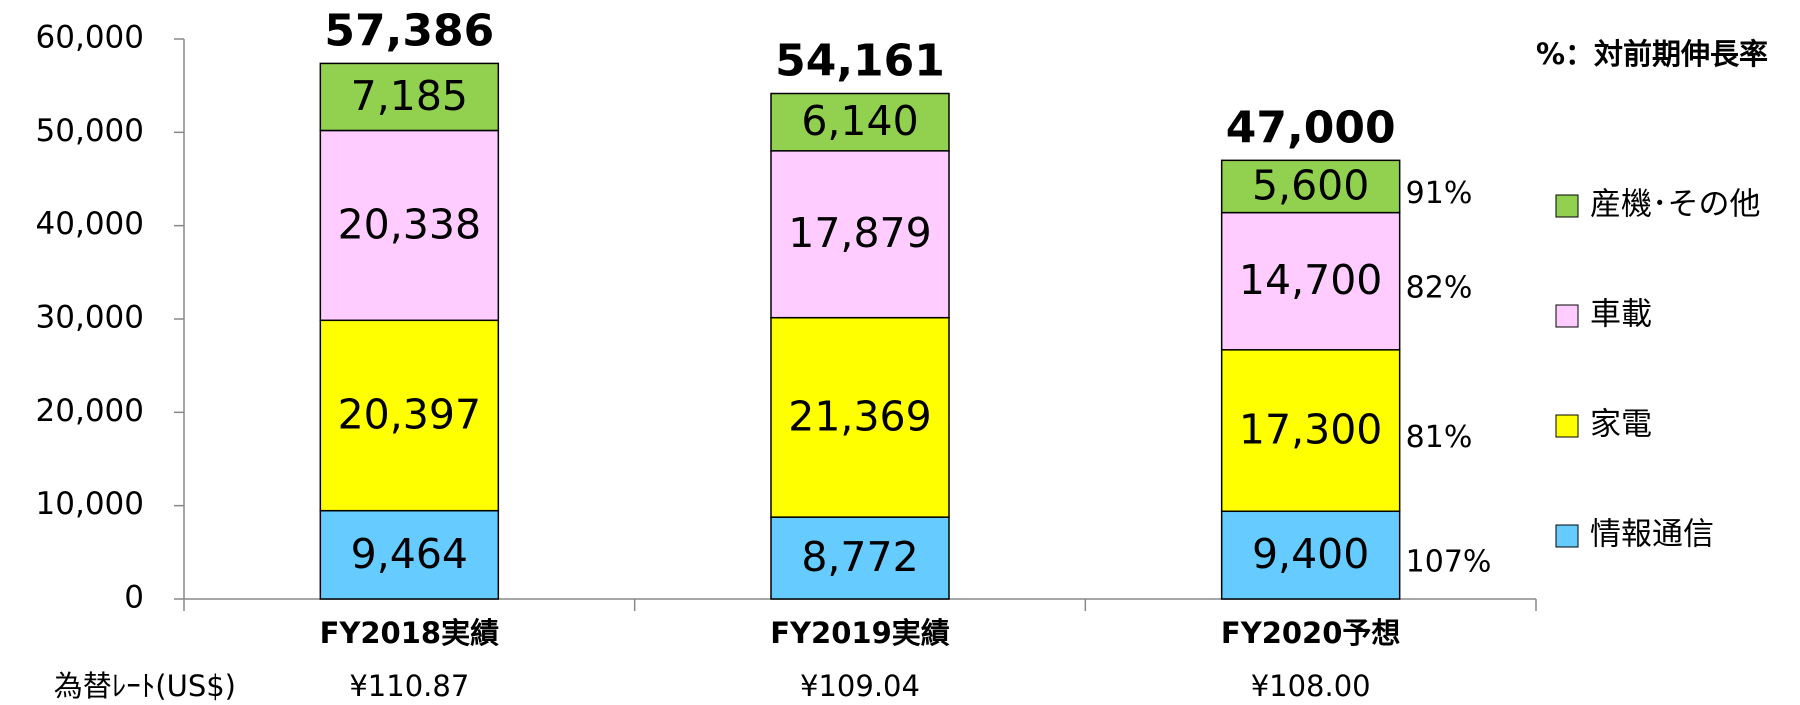 The width and height of the screenshot is (1800, 705). Describe the element at coordinates (860, 633) in the screenshot. I see `x-tick-label: FY2019実績` at that location.